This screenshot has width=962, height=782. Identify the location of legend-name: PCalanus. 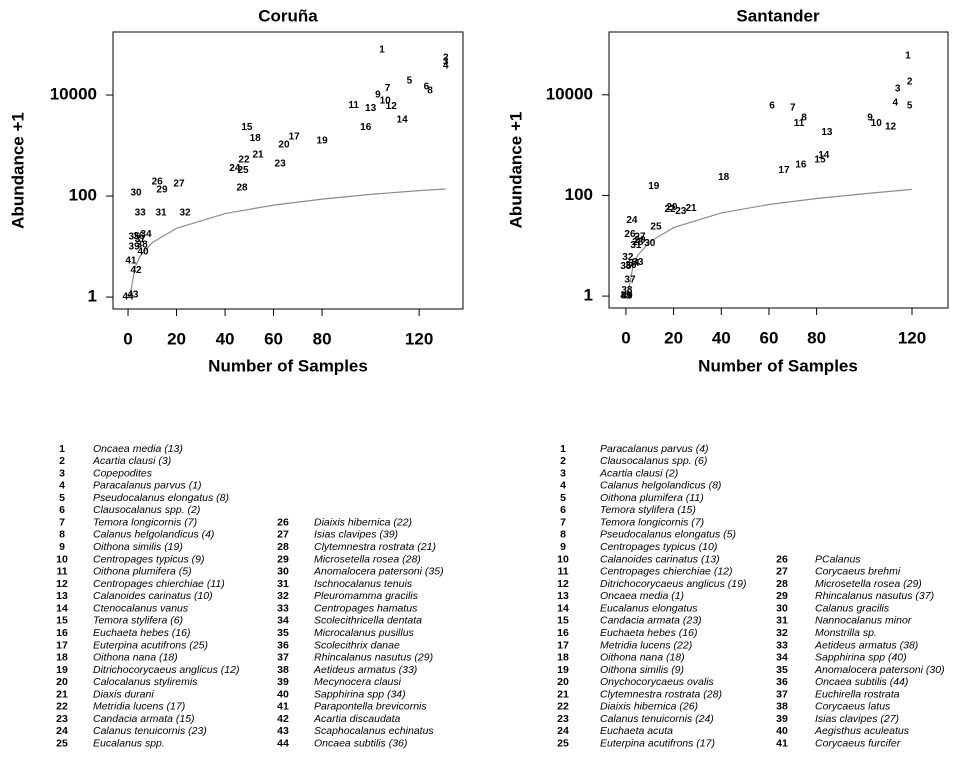
(838, 559).